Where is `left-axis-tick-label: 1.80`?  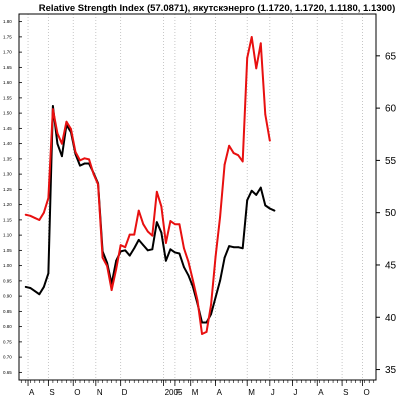 left-axis-tick-label: 1.80 is located at coordinates (7, 21).